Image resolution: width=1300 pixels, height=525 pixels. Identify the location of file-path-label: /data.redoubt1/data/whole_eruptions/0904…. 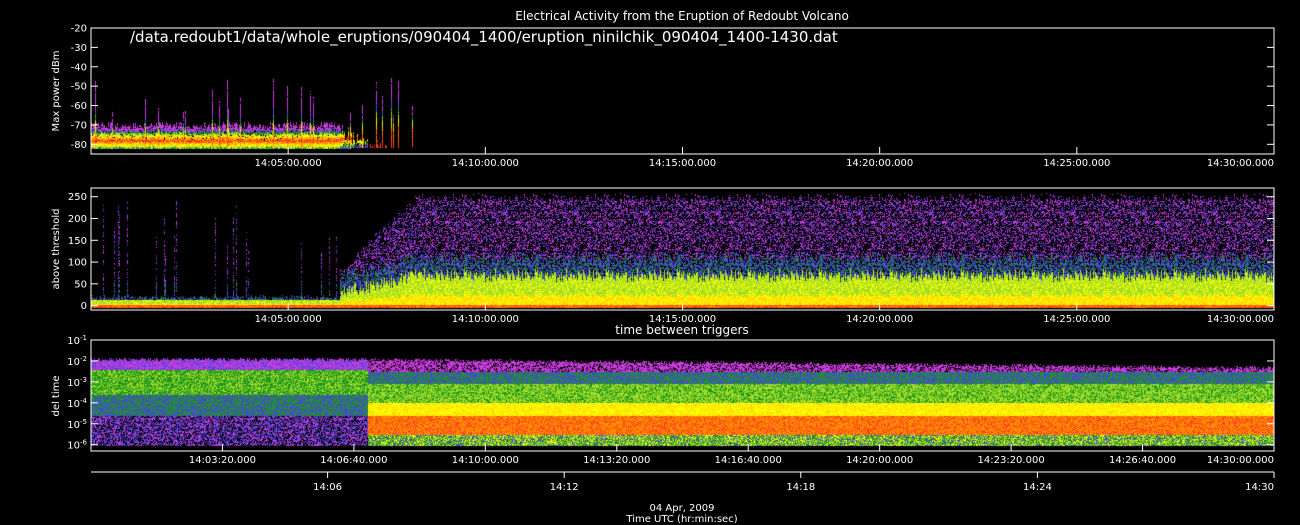
(484, 37).